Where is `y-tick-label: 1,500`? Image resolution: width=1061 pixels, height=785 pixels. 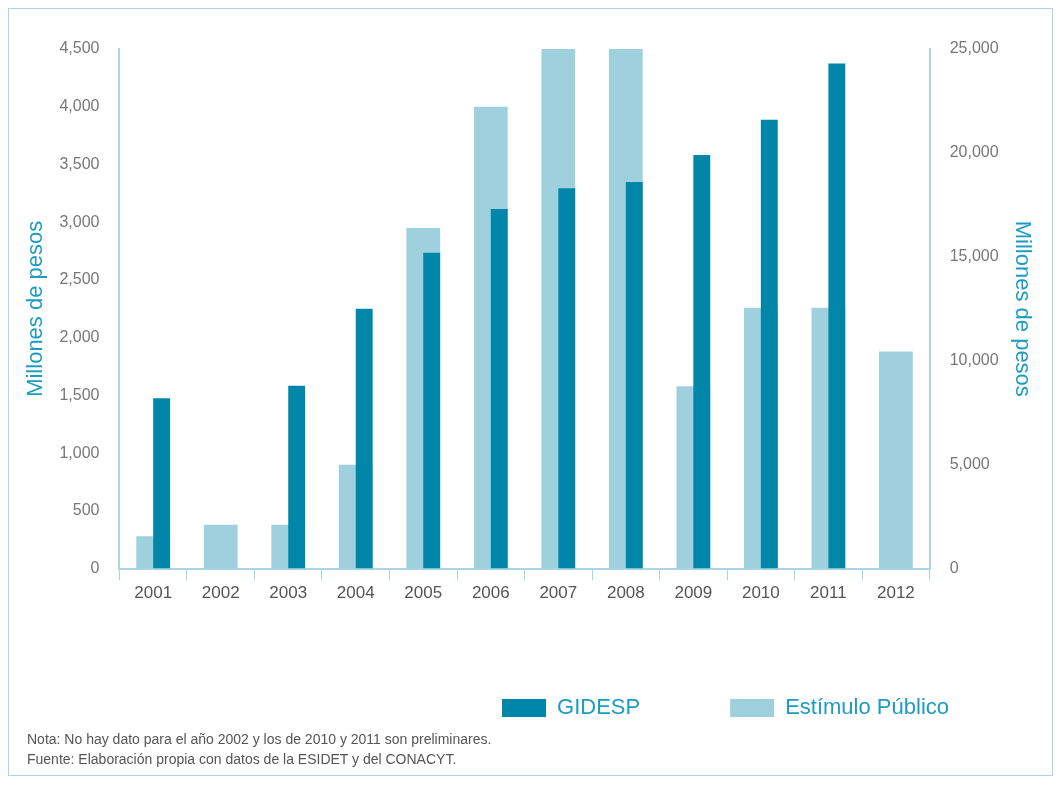 y-tick-label: 1,500 is located at coordinates (79, 394).